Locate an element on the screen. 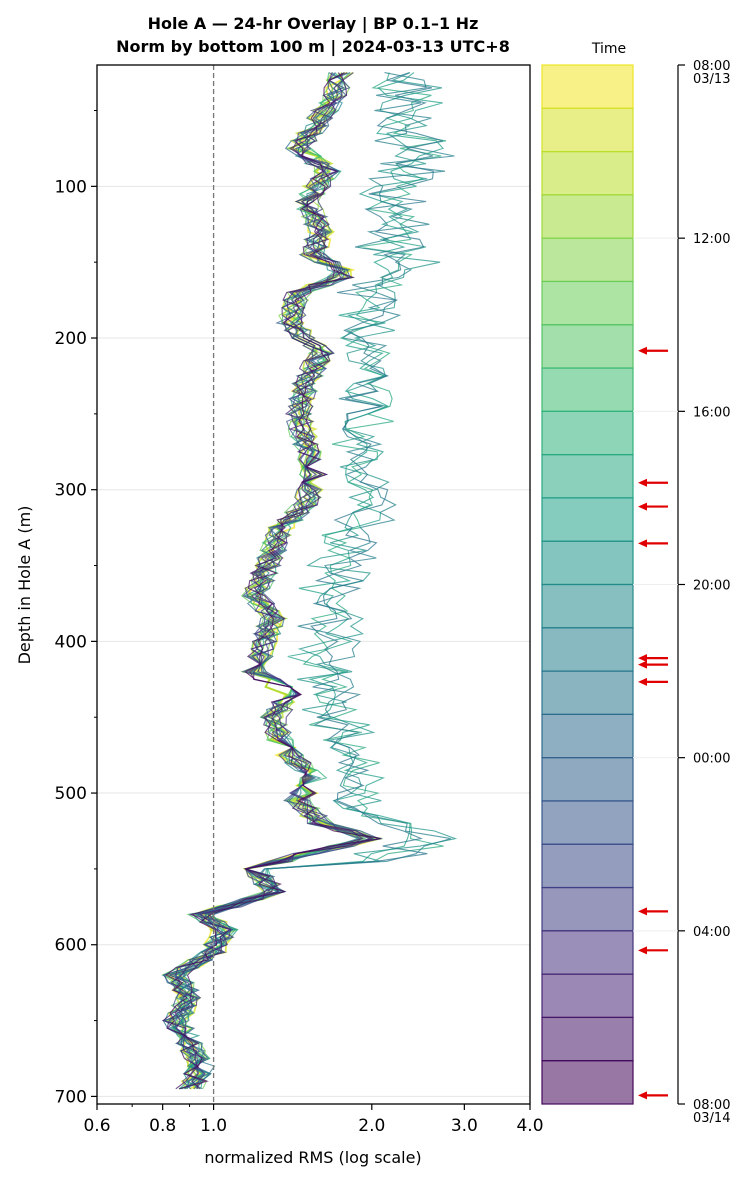 Image resolution: width=750 pixels, height=1181 pixels. colorbar-tick-sublabel: 03/13 is located at coordinates (711, 79).